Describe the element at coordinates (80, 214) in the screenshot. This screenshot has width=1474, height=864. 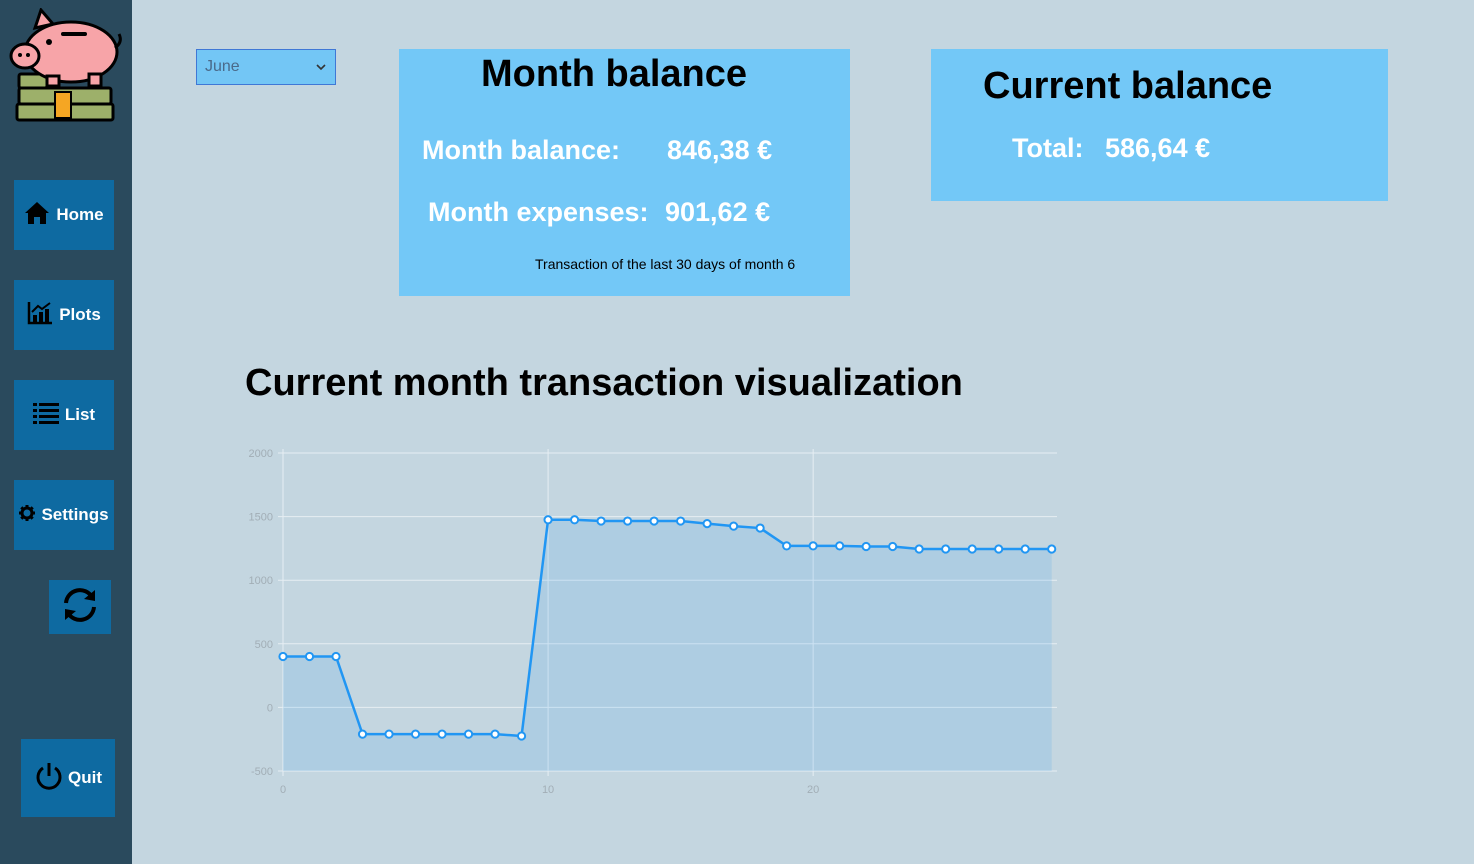
I see `sidebar-item-label: Home` at that location.